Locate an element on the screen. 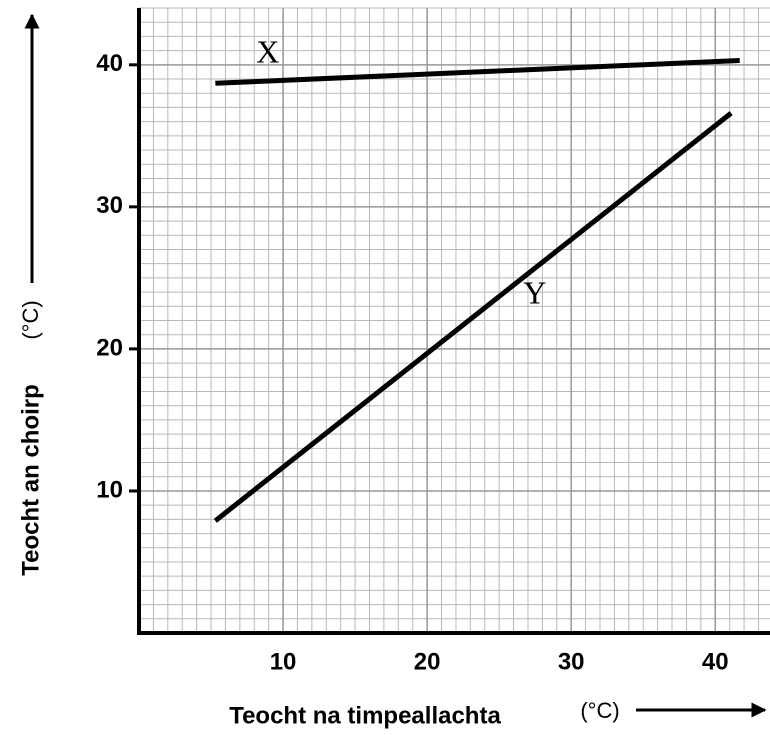  y-tick-label: 30 is located at coordinates (109, 205).